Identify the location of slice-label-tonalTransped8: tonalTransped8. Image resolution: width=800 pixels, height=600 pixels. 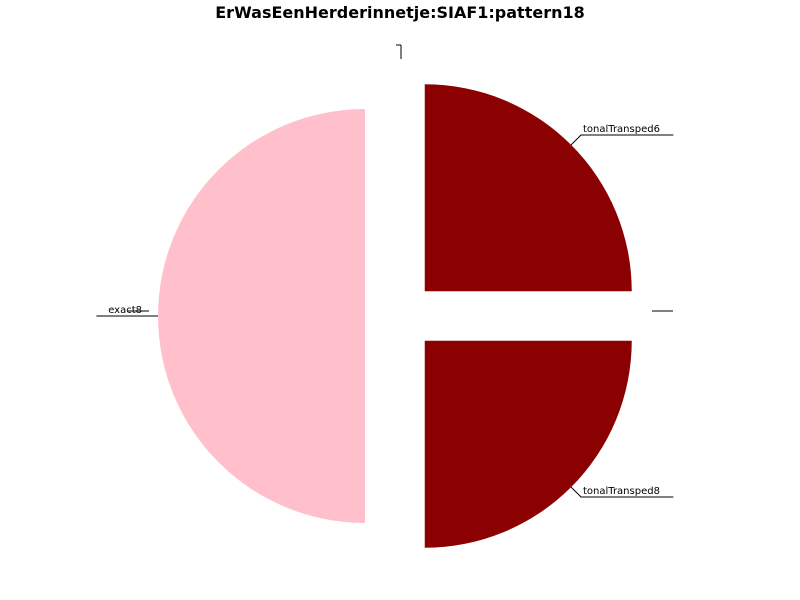
(621, 491).